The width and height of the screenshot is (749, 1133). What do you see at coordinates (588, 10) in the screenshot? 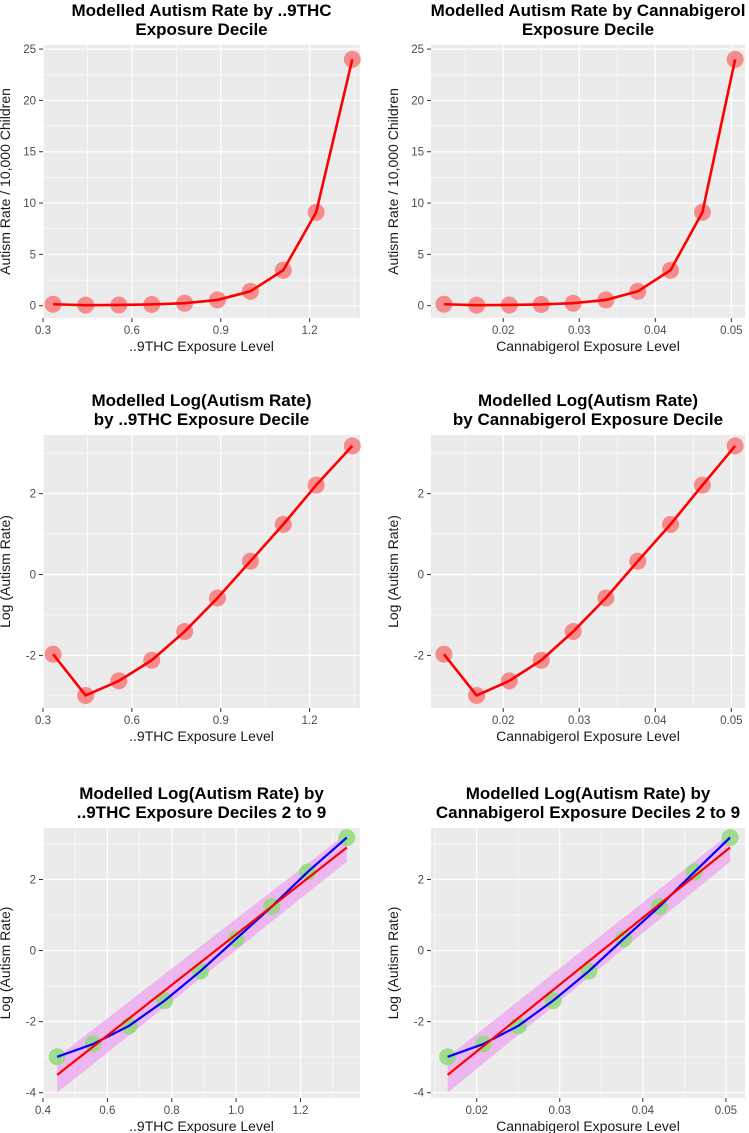
I see `chart-title-line: Modelled Autism Rate by Cannabigerol` at bounding box center [588, 10].